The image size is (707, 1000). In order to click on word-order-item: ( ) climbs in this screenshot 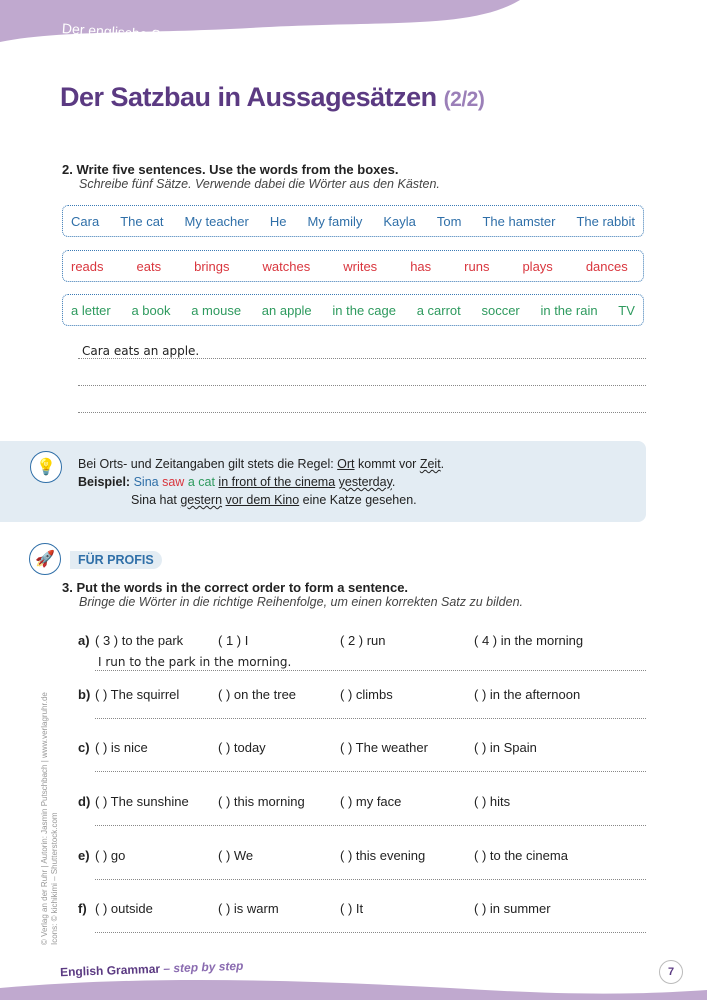, I will do `click(366, 694)`.